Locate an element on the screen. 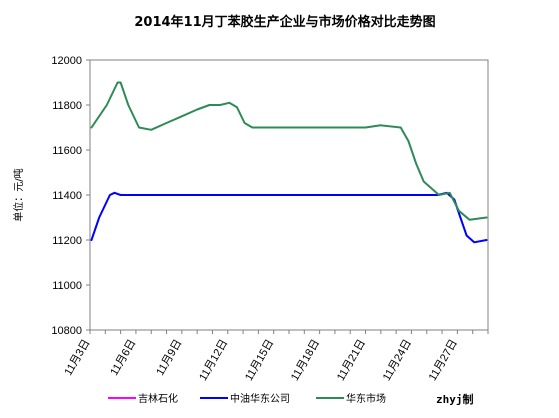 The width and height of the screenshot is (559, 418). y-tick-label: 11400 is located at coordinates (67, 196).